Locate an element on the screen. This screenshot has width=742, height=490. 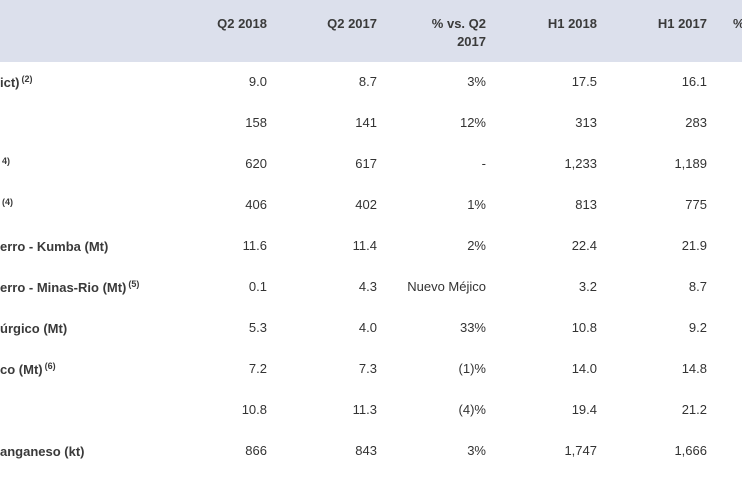
cell-q2-2017: 4.0 is located at coordinates (367, 327).